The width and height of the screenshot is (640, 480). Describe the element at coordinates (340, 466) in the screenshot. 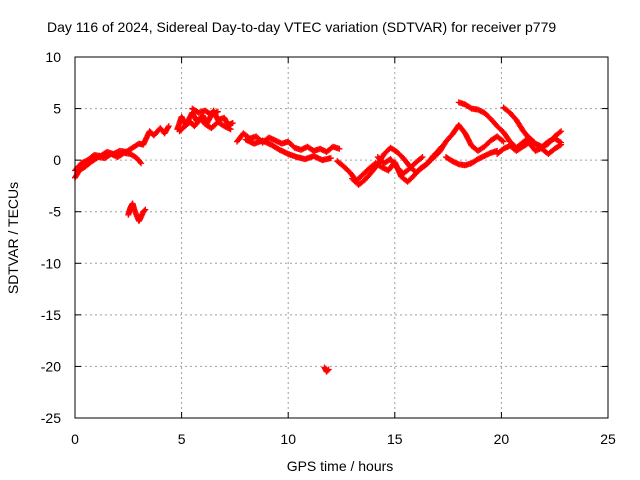

I see `x-axis-label: GPS time / hours` at that location.